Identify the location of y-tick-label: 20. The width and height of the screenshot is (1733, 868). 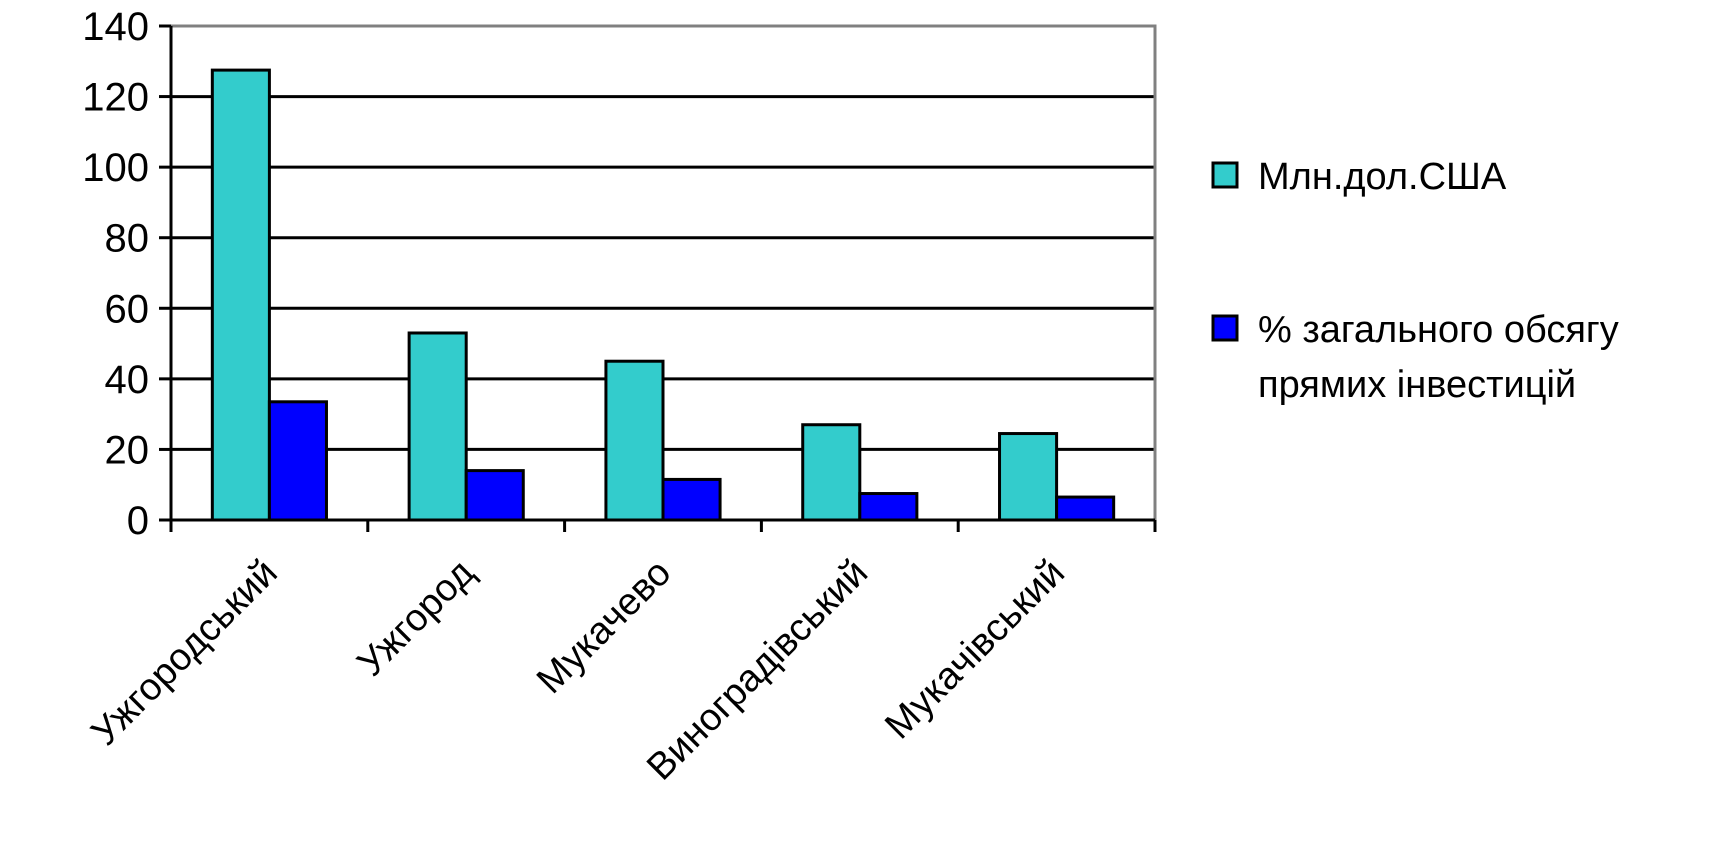
(127, 450).